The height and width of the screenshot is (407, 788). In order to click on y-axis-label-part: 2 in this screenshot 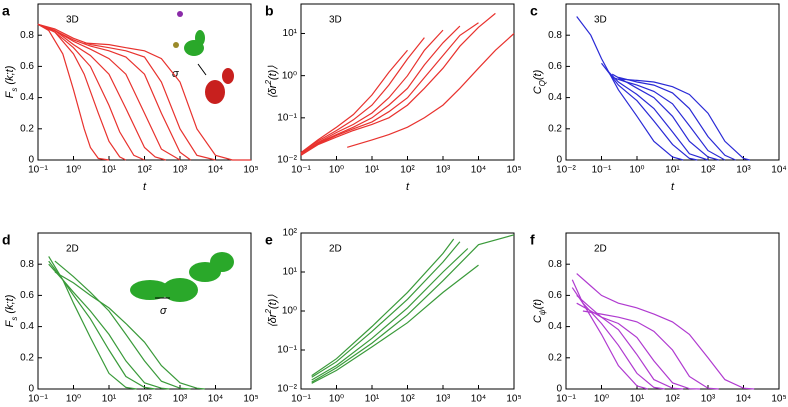, I will do `click(268, 312)`.